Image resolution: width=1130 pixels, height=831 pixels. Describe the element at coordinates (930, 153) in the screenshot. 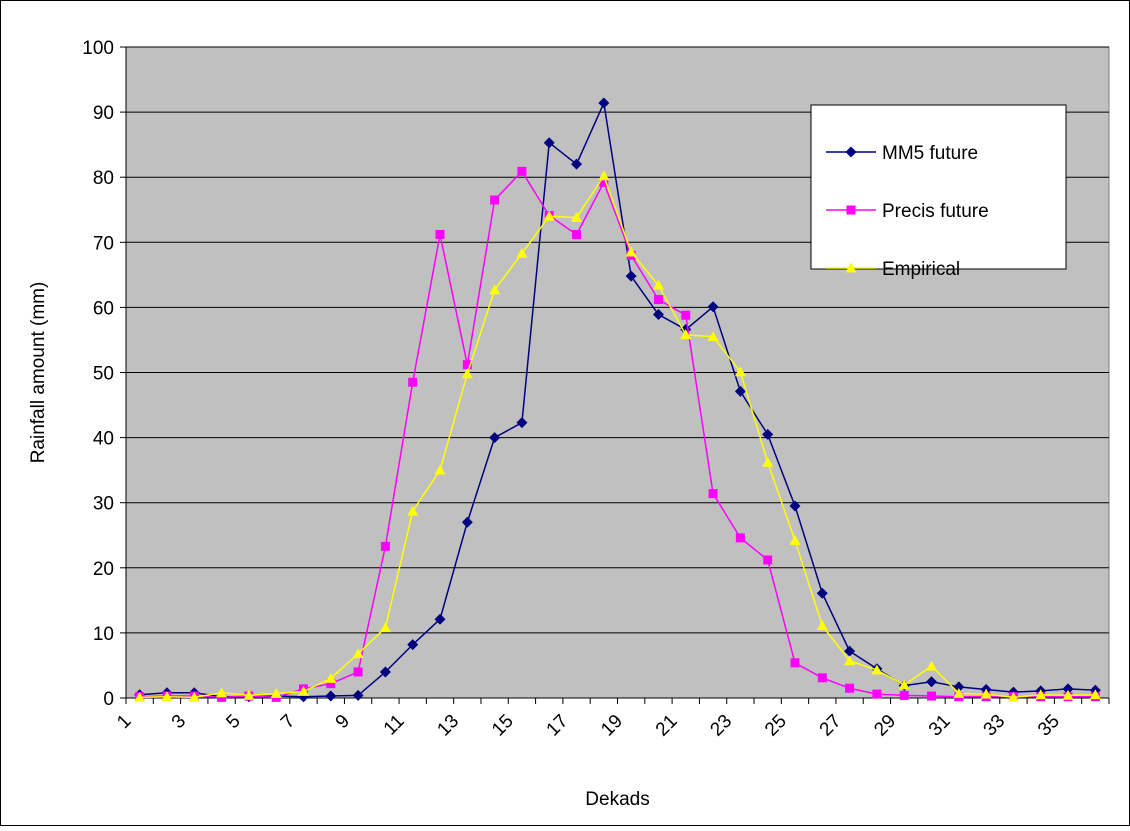

I see `legend-label: MM5 future` at that location.